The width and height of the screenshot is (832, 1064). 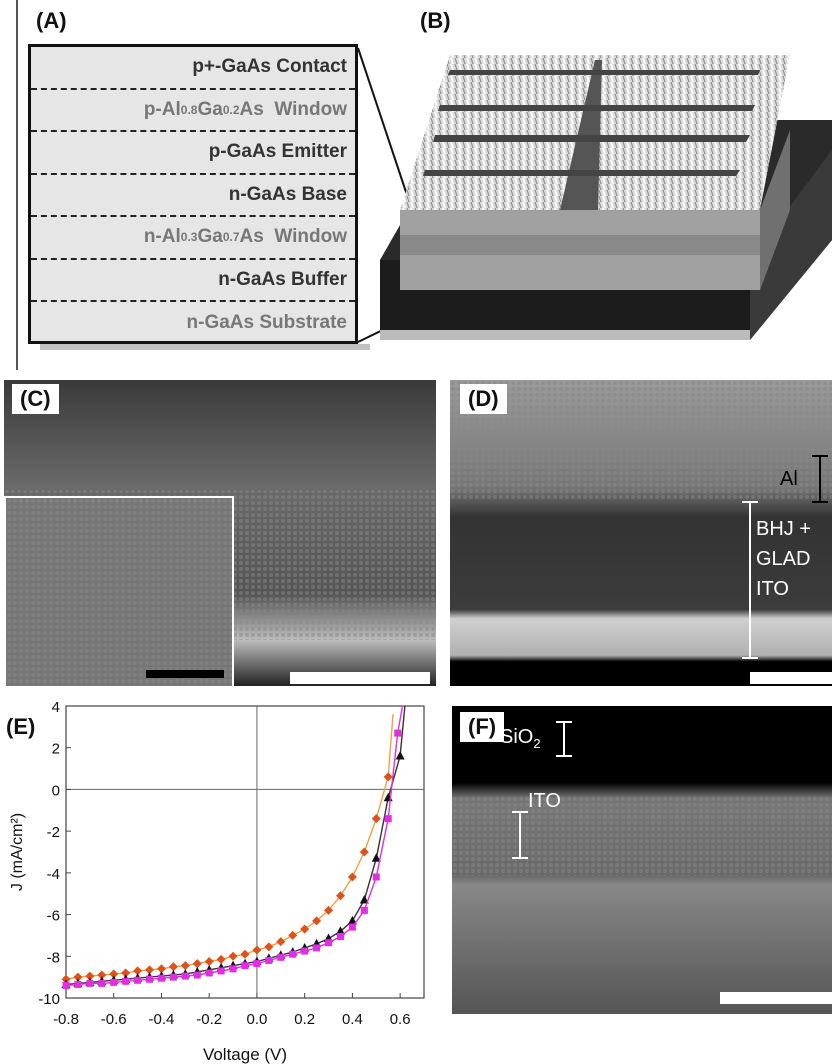 What do you see at coordinates (193, 68) in the screenshot?
I see `layer-0: p+-GaAs Contact` at bounding box center [193, 68].